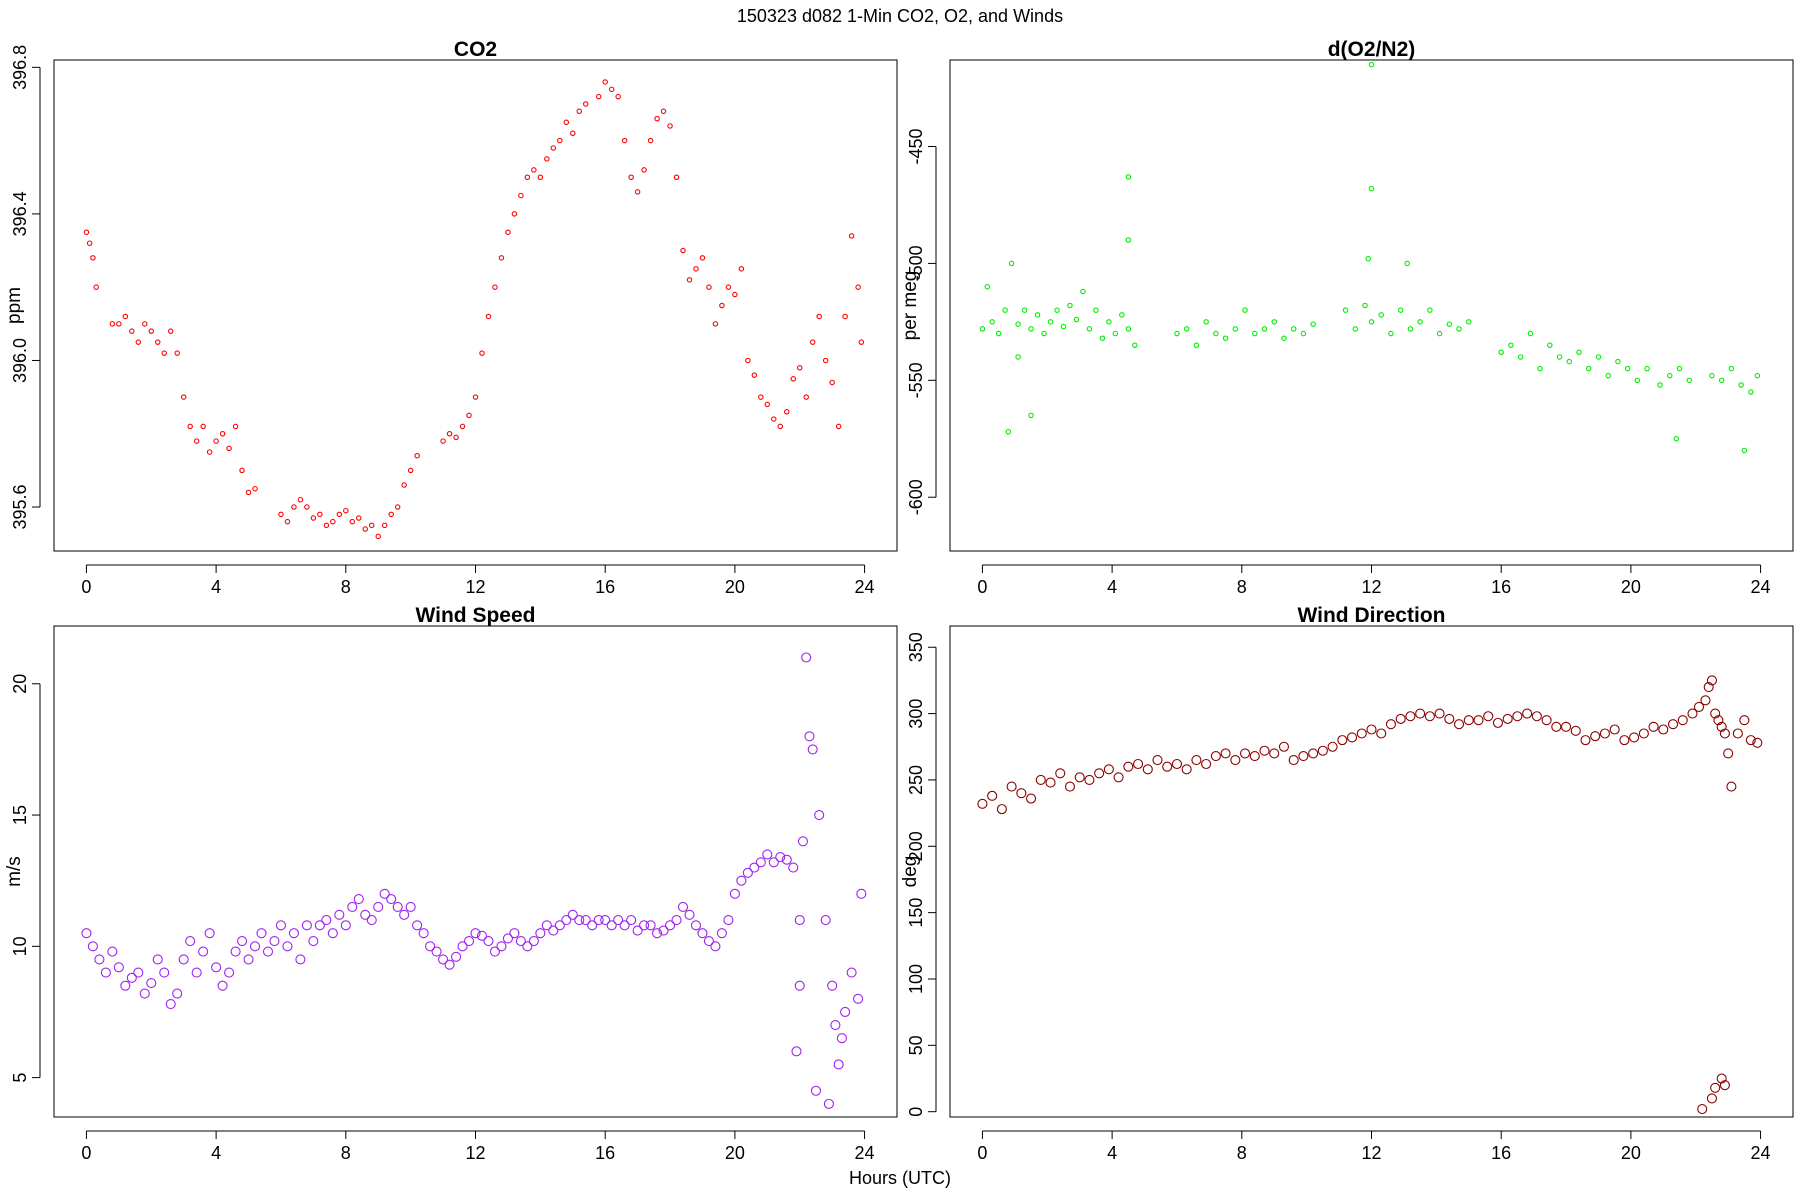 This screenshot has height=1200, width=1800. Describe the element at coordinates (735, 1153) in the screenshot. I see `wind-speed-x-tick-label: 20` at that location.